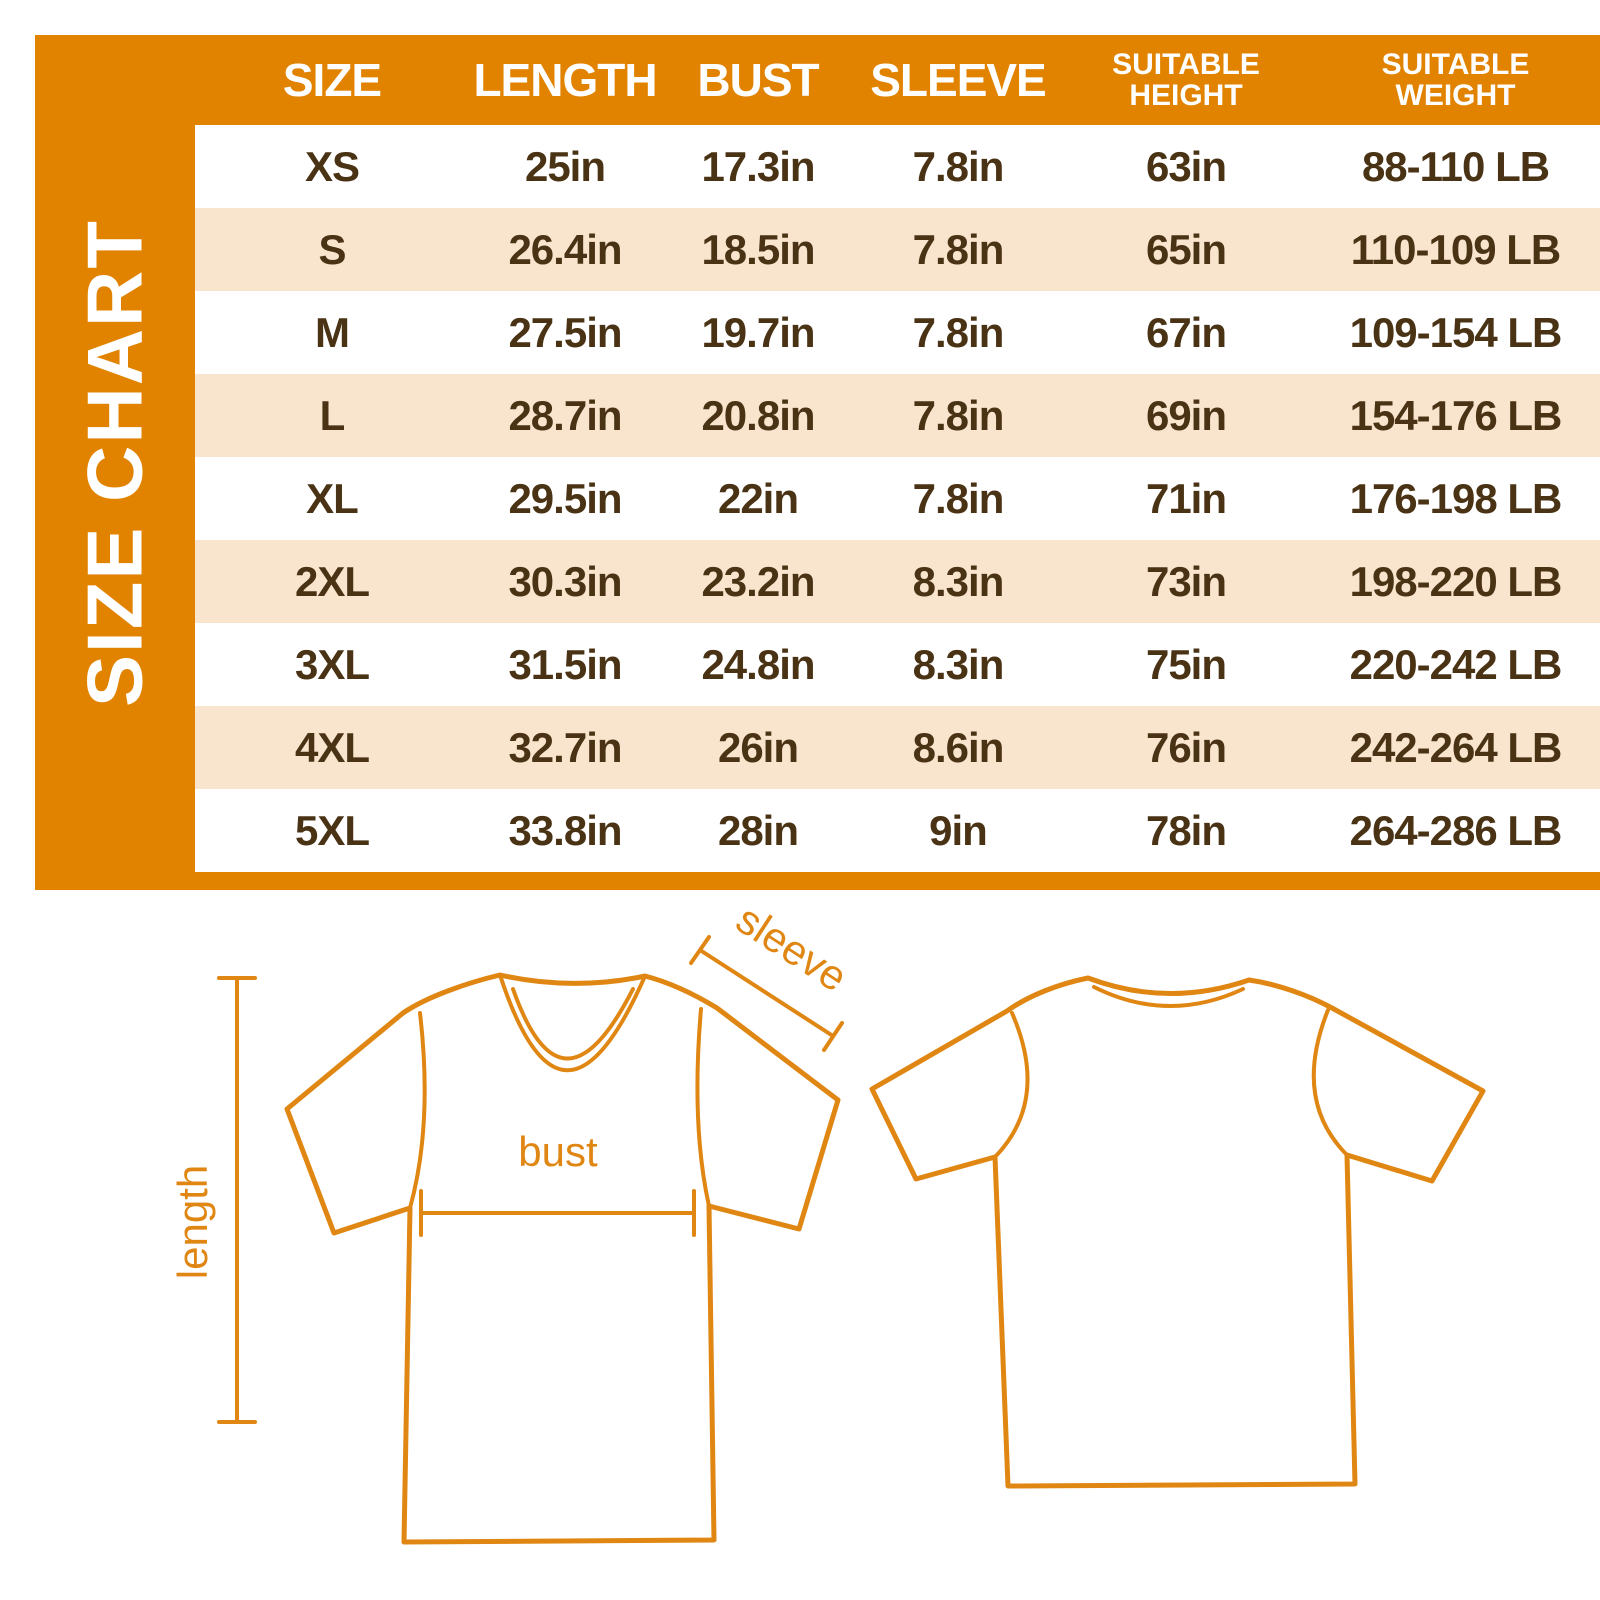 The width and height of the screenshot is (1600, 1600). I want to click on cell-weight: 154-176 LB, so click(1456, 415).